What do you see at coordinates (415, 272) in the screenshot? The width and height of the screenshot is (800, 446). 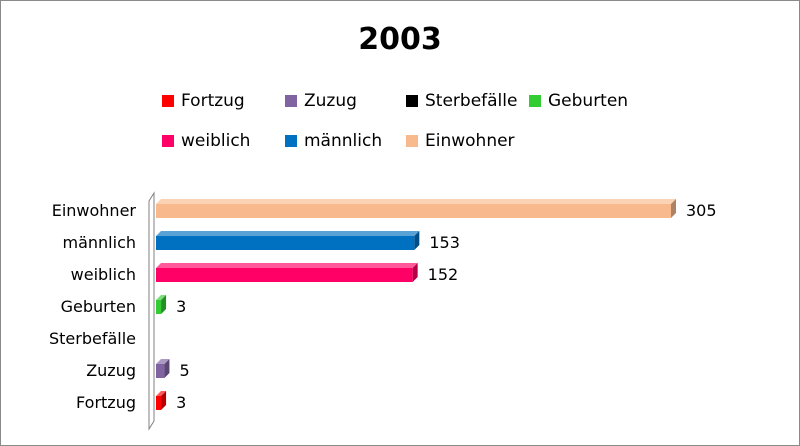 I see `bar-side-weiblich` at bounding box center [415, 272].